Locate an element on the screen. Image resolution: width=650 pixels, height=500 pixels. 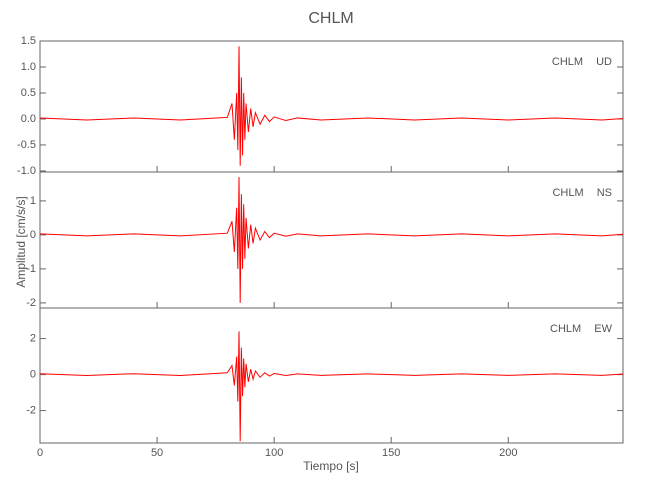
y-tick-label: -1.0 is located at coordinates (26, 171).